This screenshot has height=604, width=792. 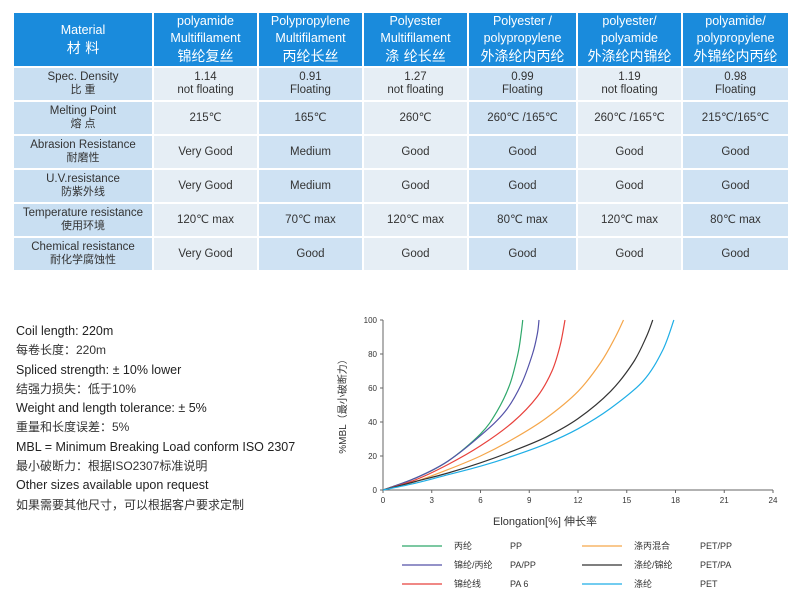 What do you see at coordinates (383, 500) in the screenshot?
I see `x-tick-label: 0` at bounding box center [383, 500].